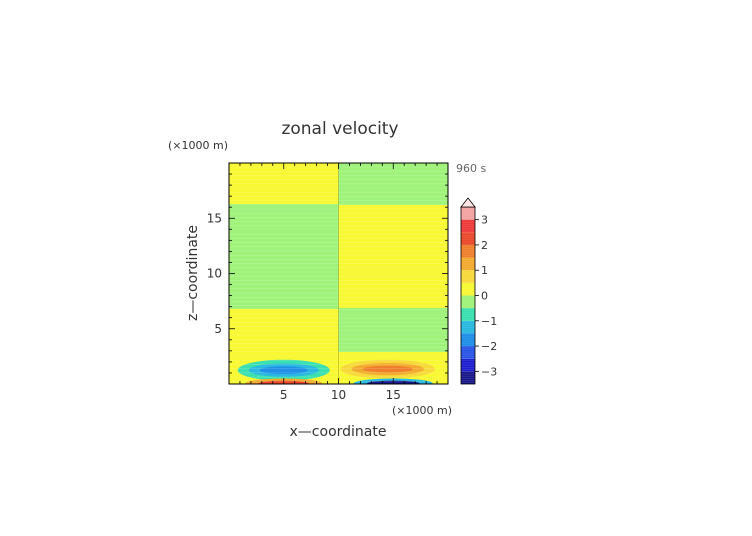 The width and height of the screenshot is (752, 536). I want to click on x-axis-unit: (×1000 m), so click(422, 410).